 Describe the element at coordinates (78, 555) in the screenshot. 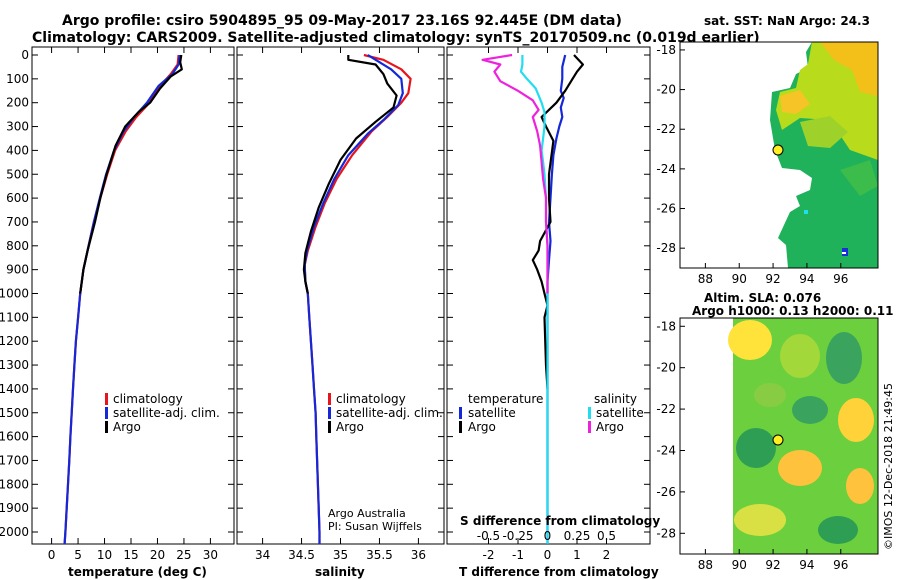

I see `x-tick-label: 5` at that location.